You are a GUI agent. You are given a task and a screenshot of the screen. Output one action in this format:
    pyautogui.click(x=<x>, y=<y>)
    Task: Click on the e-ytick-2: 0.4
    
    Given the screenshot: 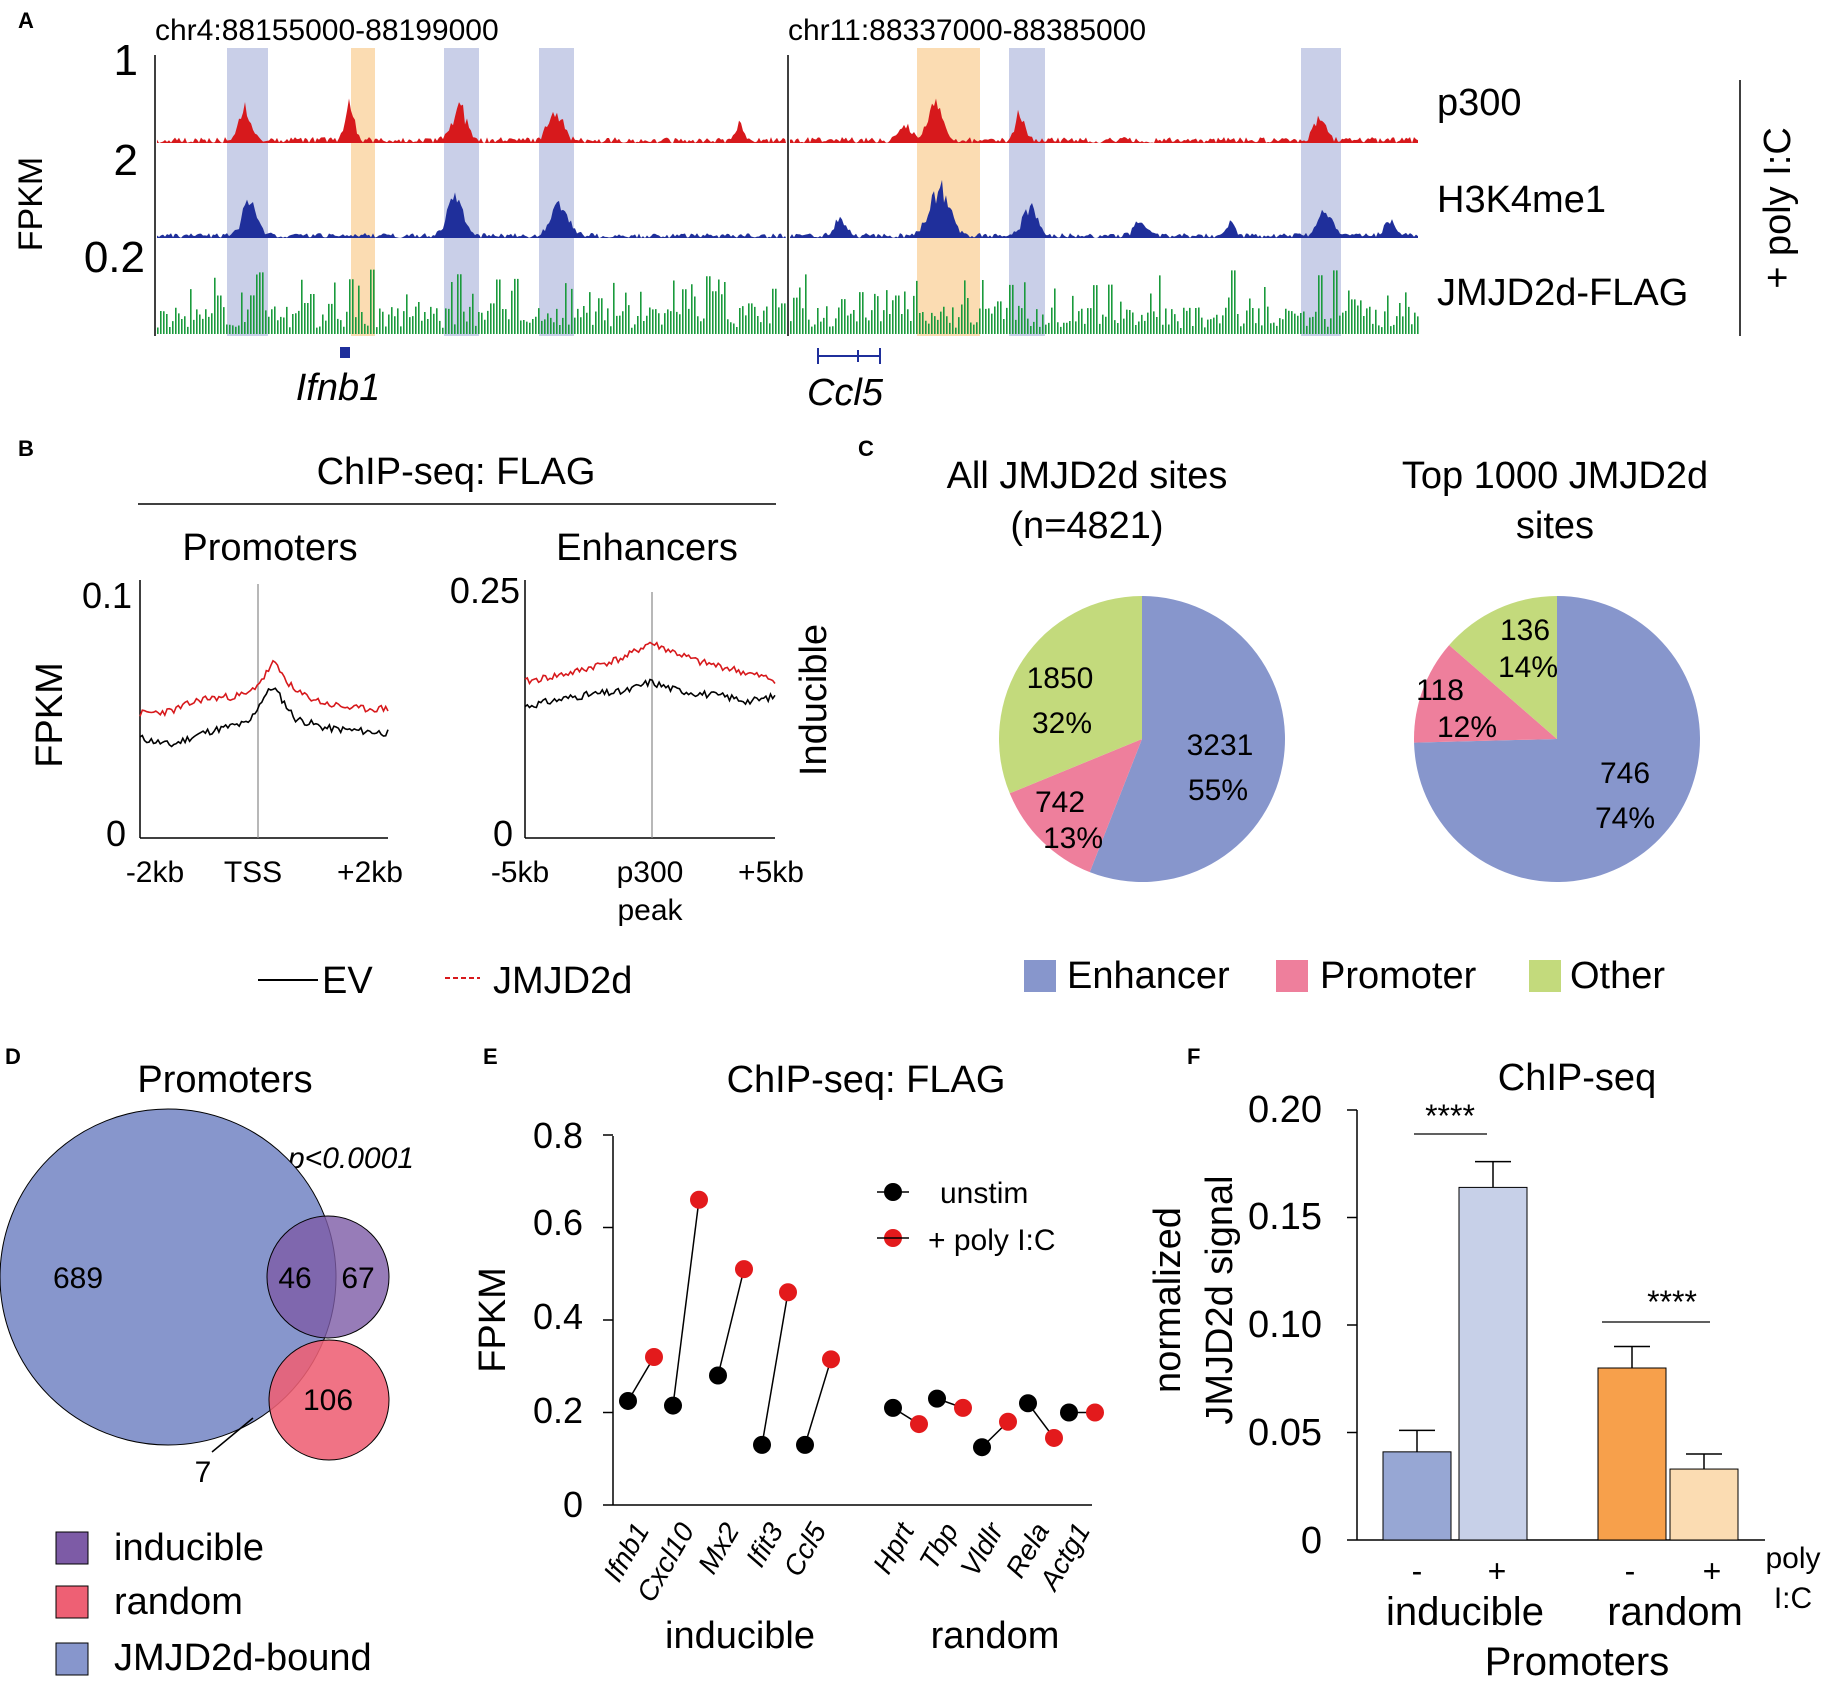 What is the action you would take?
    pyautogui.click(x=558, y=1316)
    